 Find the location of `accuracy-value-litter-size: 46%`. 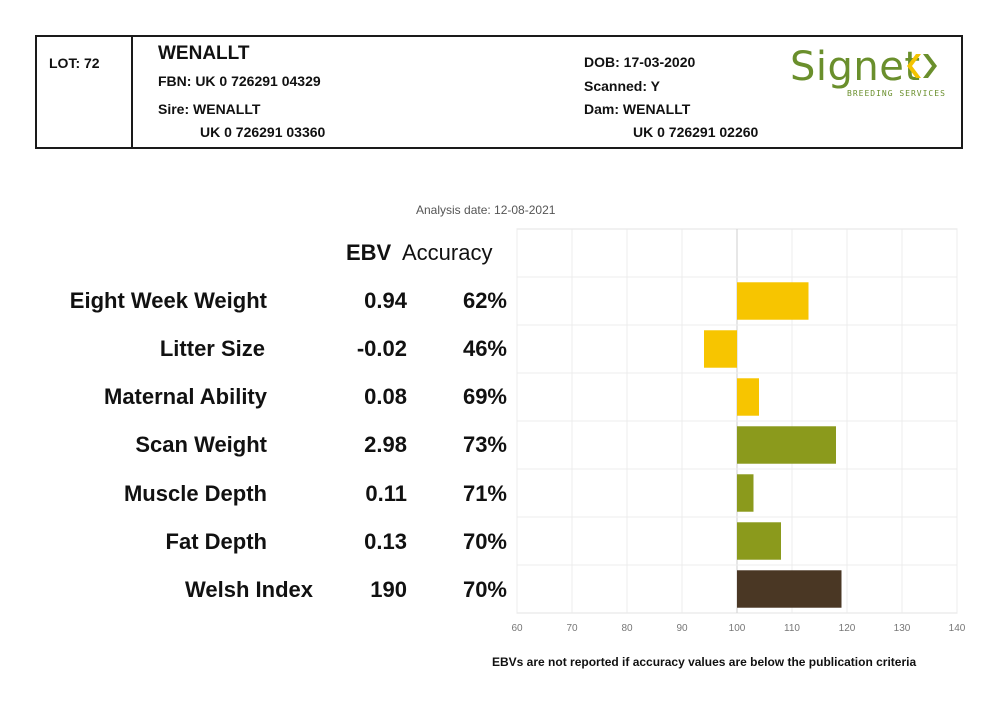

accuracy-value-litter-size: 46% is located at coordinates (484, 348).